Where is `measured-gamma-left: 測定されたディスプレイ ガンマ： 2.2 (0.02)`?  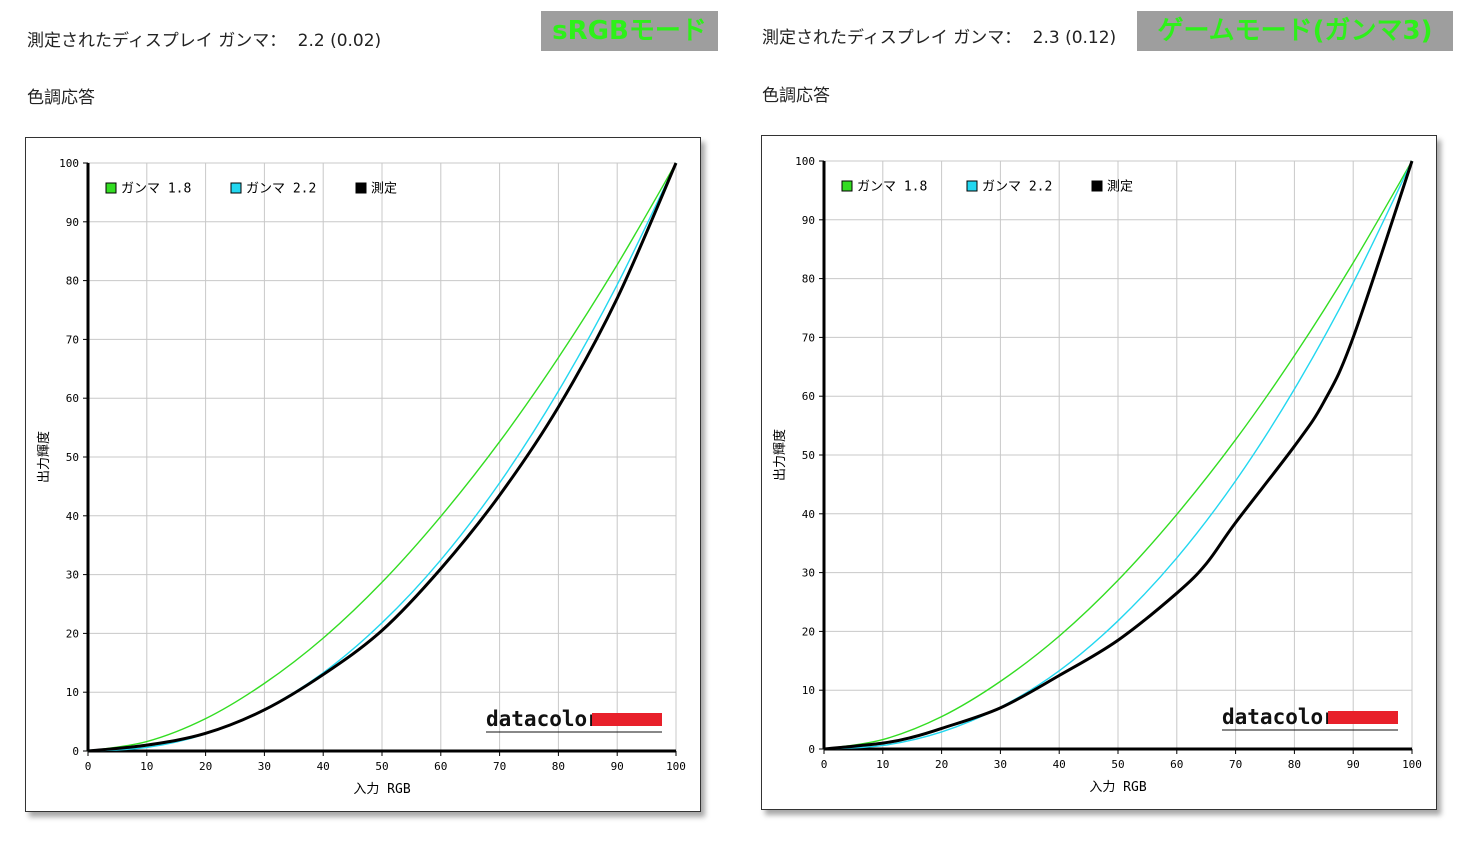 measured-gamma-left: 測定されたディスプレイ ガンマ： 2.2 (0.02) is located at coordinates (204, 38).